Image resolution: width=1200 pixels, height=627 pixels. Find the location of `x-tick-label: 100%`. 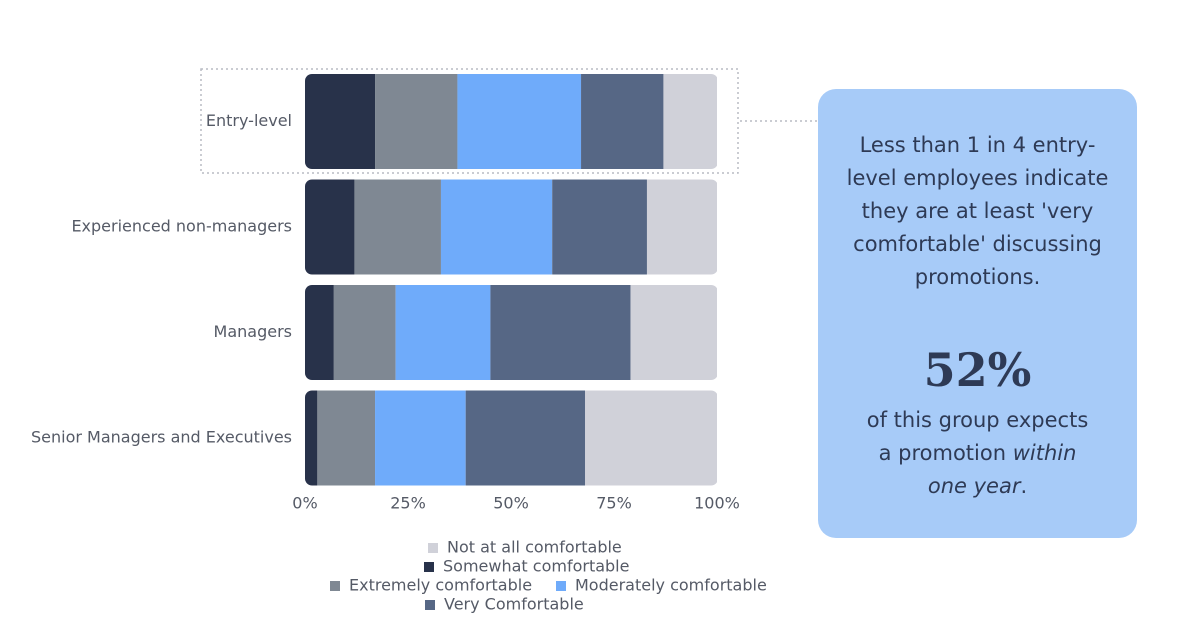

x-tick-label: 100% is located at coordinates (717, 503).